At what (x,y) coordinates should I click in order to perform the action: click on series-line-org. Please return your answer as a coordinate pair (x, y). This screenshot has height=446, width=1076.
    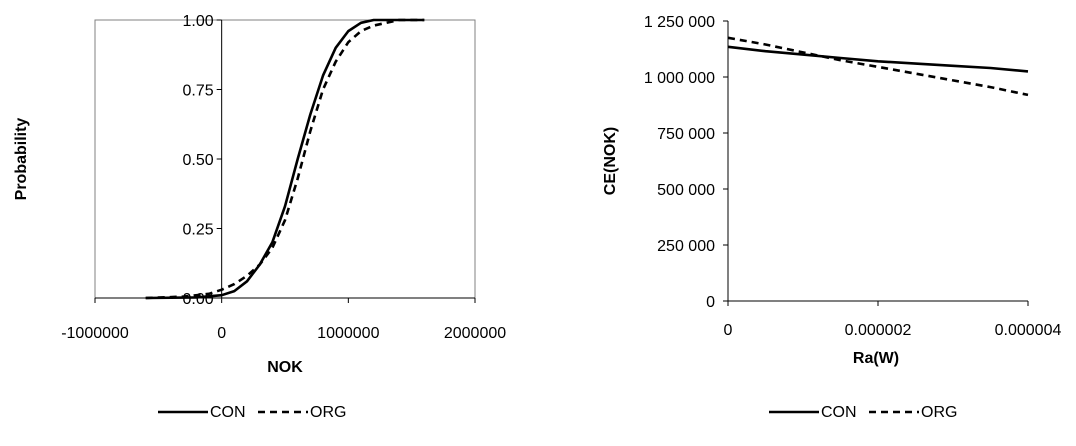
    Looking at the image, I should click on (878, 66).